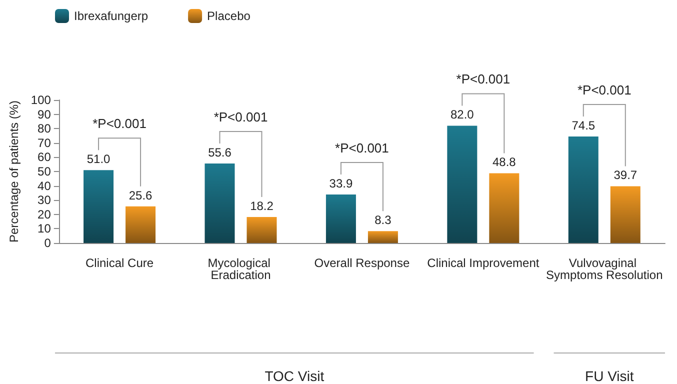 Image resolution: width=677 pixels, height=384 pixels. I want to click on y-tick-label: 50, so click(45, 171).